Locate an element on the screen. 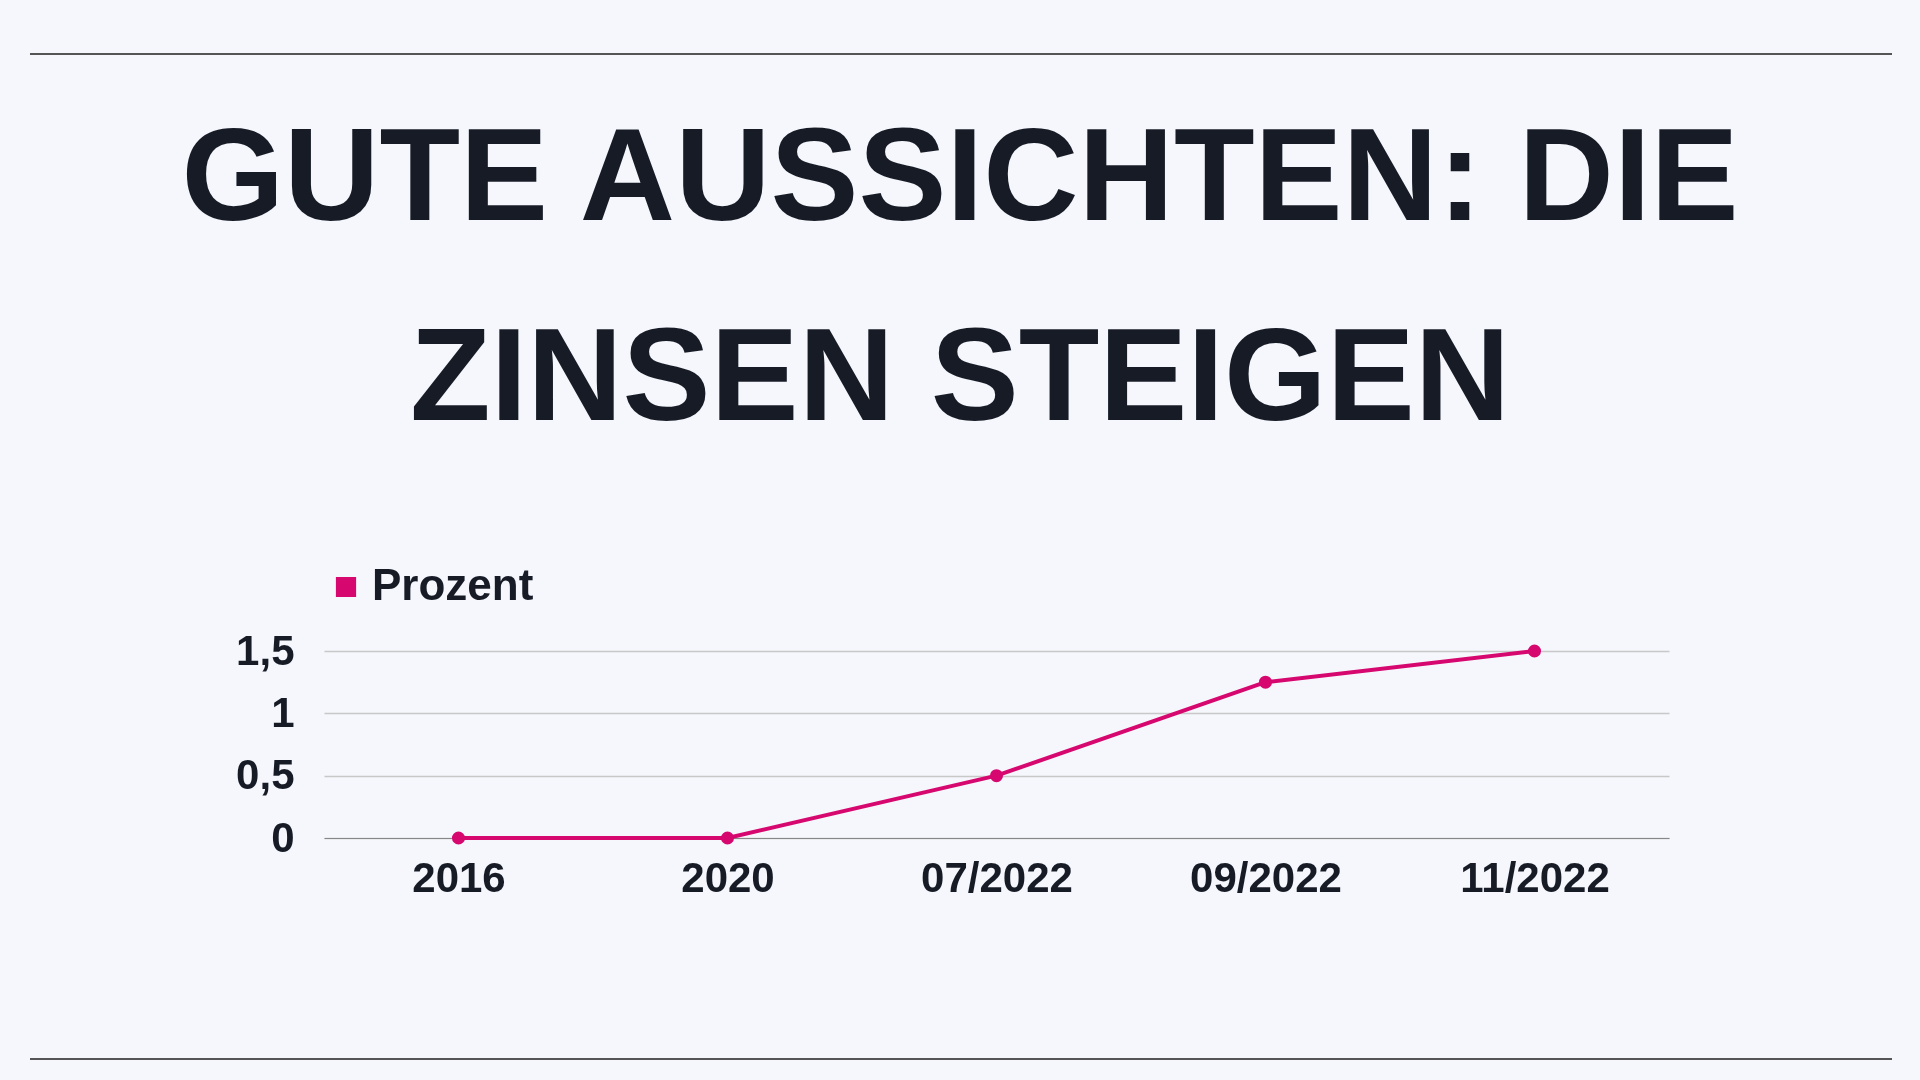  y-tick-label: 1 is located at coordinates (283, 712).